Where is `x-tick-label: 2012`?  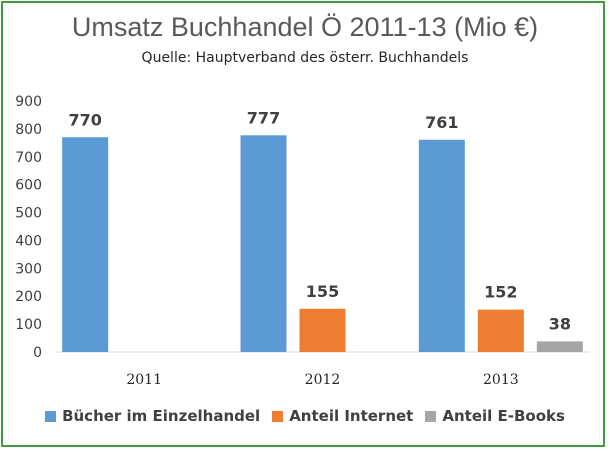
x-tick-label: 2012 is located at coordinates (323, 380).